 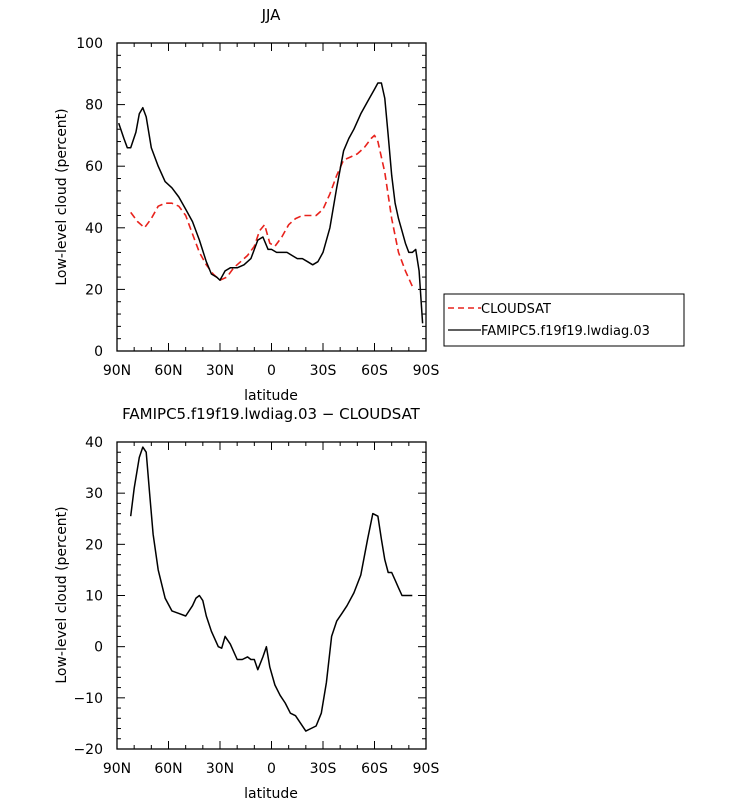 I want to click on bottom-y-tick-label: 30, so click(x=94, y=494).